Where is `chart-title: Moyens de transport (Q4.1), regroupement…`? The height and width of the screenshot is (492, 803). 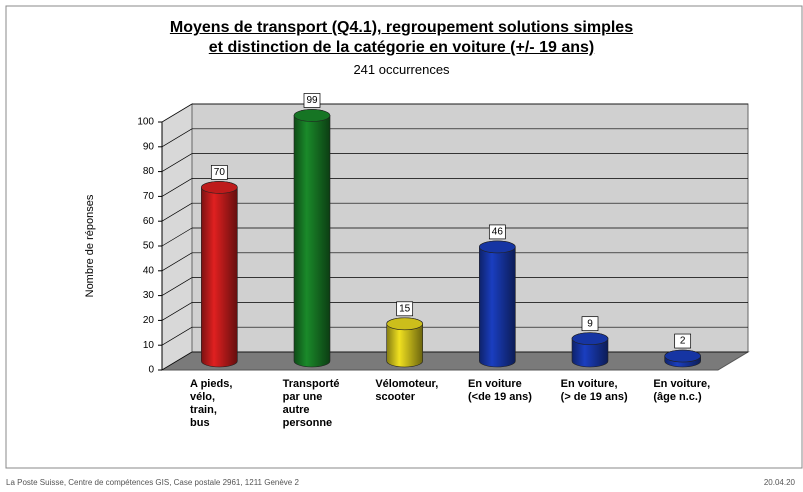
chart-title: Moyens de transport (Q4.1), regroupement… is located at coordinates (401, 37).